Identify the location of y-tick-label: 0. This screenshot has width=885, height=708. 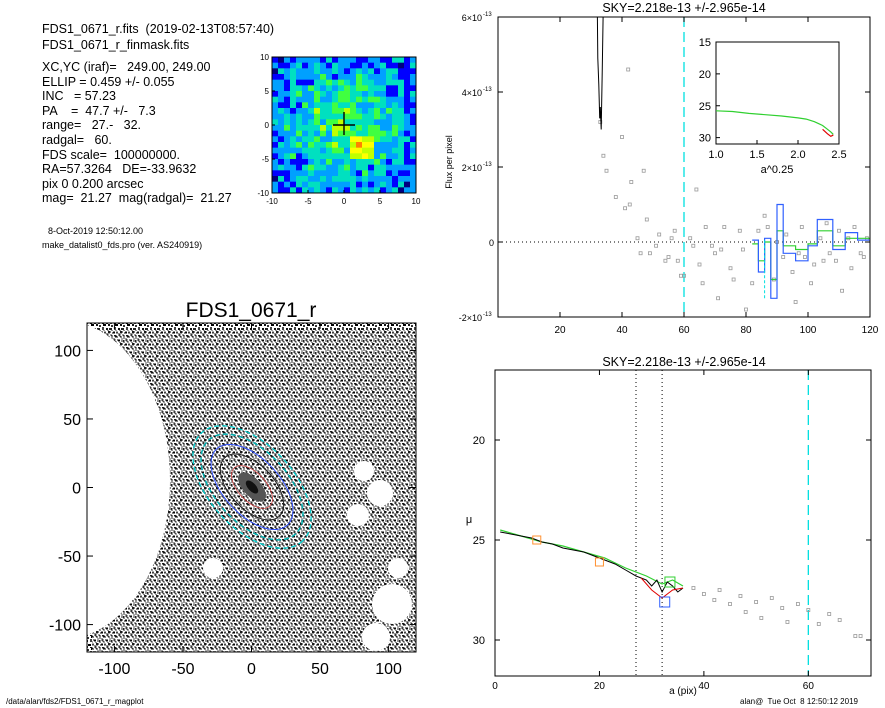
(267, 125).